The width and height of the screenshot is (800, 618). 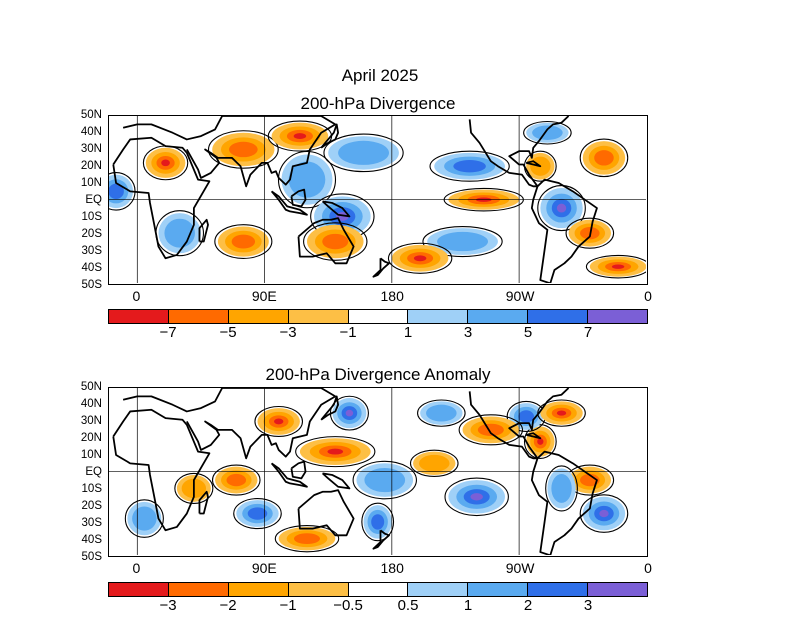 What do you see at coordinates (348, 605) in the screenshot?
I see `colorbar-label: −0.5` at bounding box center [348, 605].